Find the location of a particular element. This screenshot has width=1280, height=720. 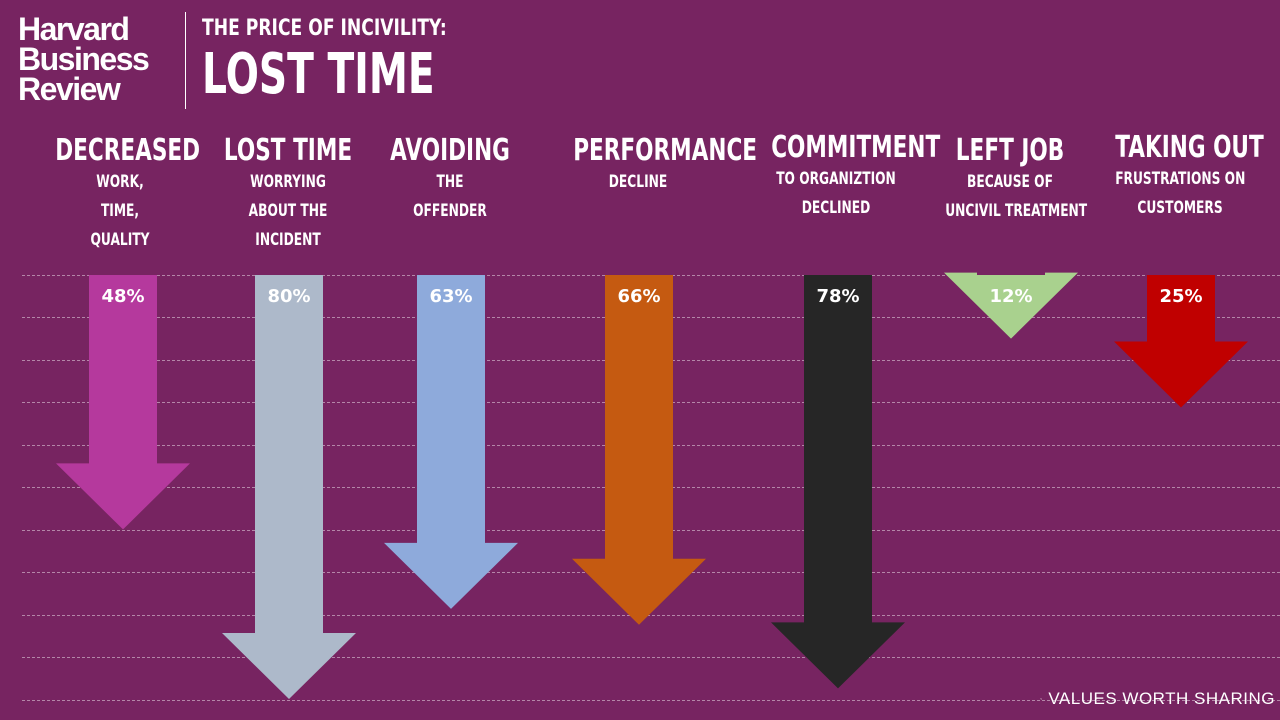

category-subtext: FRUSTRATIONS ON is located at coordinates (1180, 179).